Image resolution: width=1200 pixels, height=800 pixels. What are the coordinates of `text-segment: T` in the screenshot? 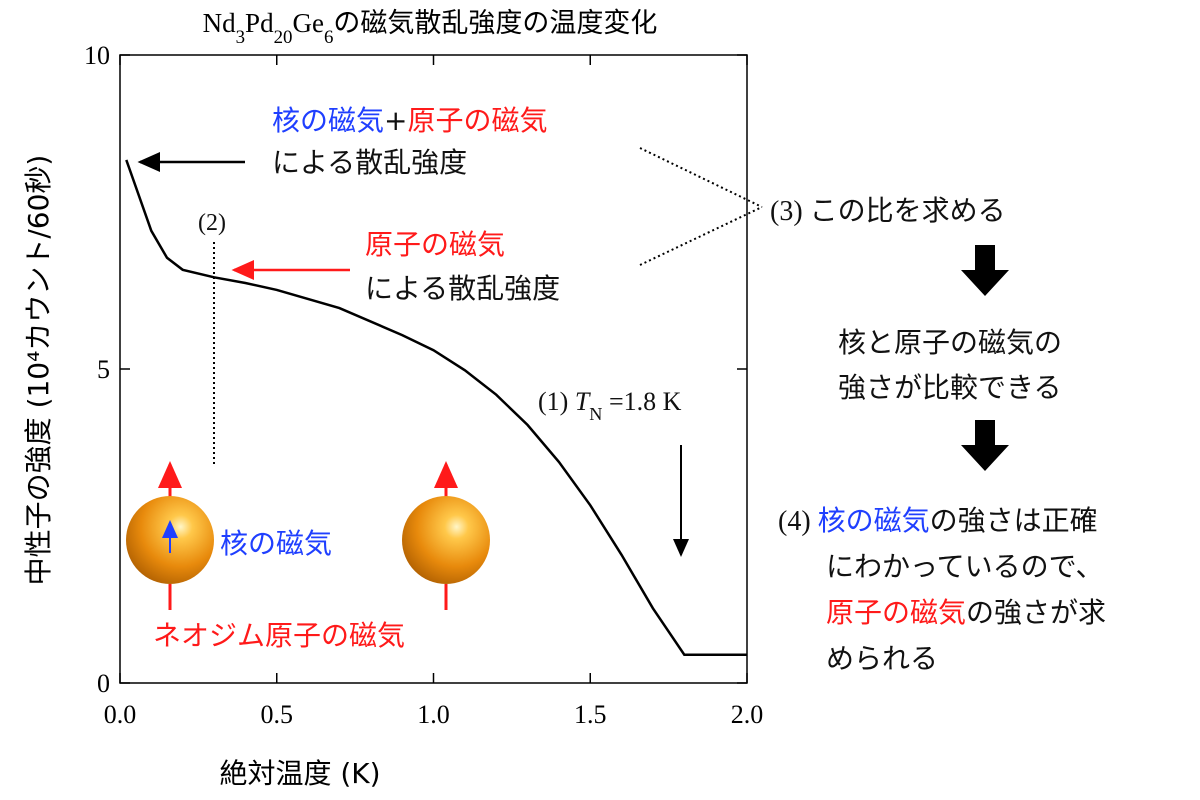 It's located at (583, 401).